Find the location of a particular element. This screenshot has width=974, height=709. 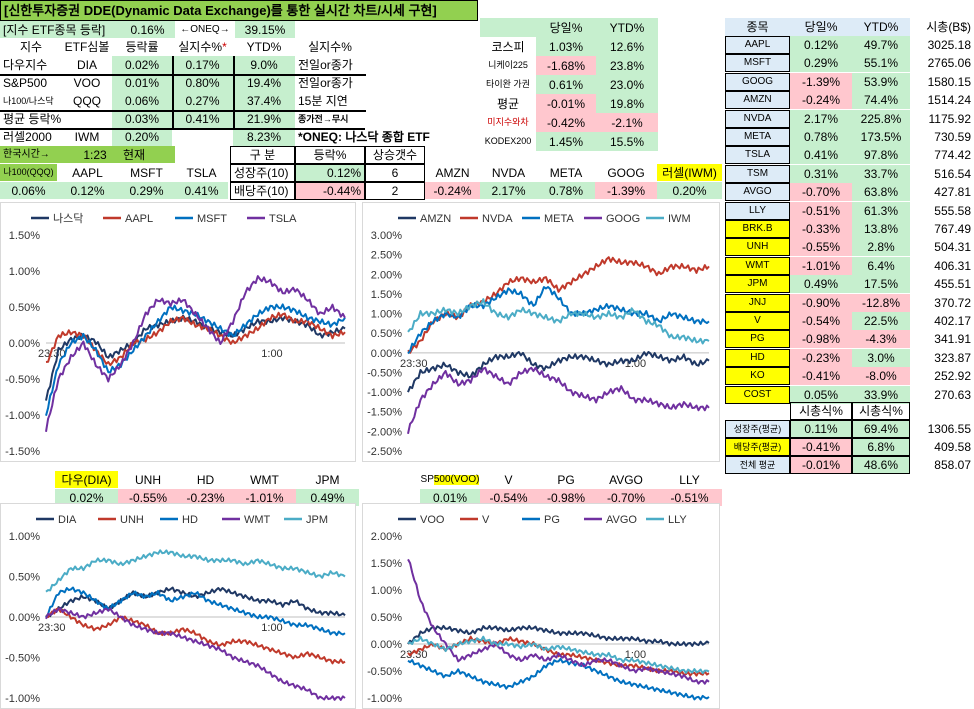

stock-ytd: 33.7% is located at coordinates (881, 174).